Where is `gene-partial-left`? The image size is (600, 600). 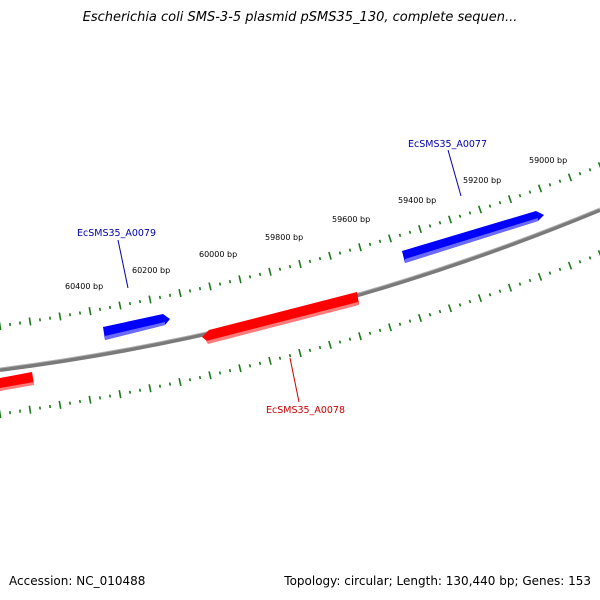
gene-partial-left is located at coordinates (17, 381).